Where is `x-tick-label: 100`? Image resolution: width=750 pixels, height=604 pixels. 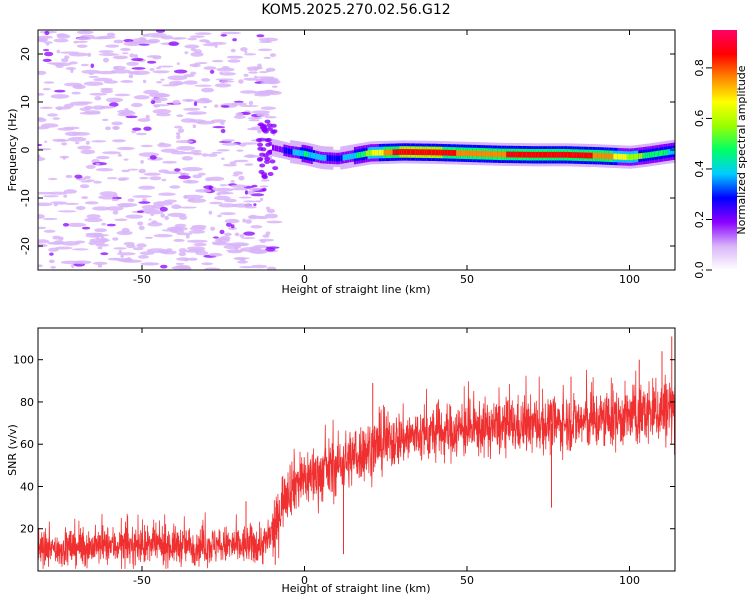 x-tick-label: 100 is located at coordinates (629, 279).